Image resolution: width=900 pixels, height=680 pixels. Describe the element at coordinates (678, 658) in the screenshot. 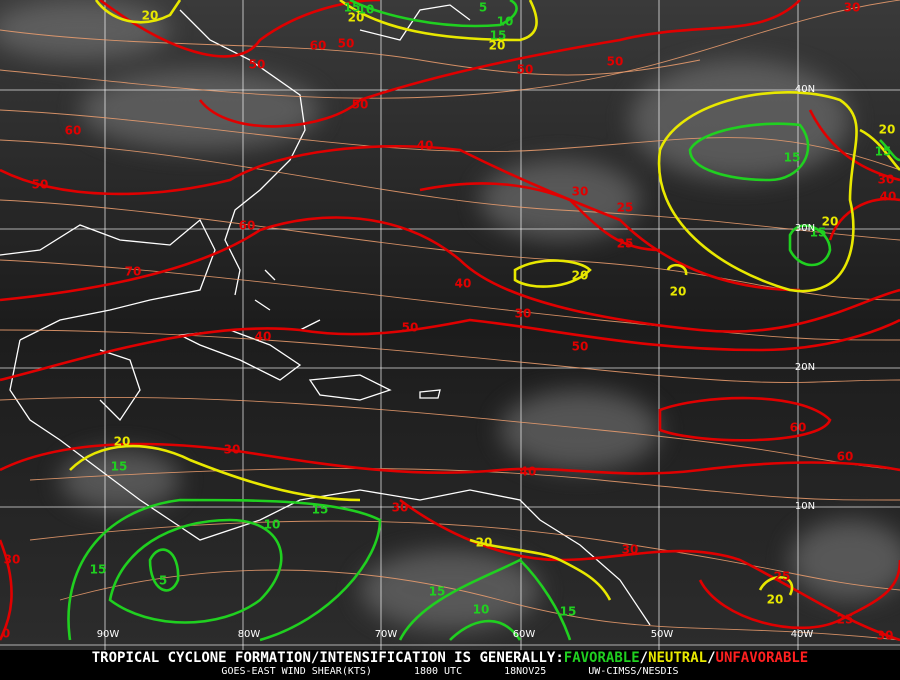

I see `neutral-label: NEUTRAL` at that location.